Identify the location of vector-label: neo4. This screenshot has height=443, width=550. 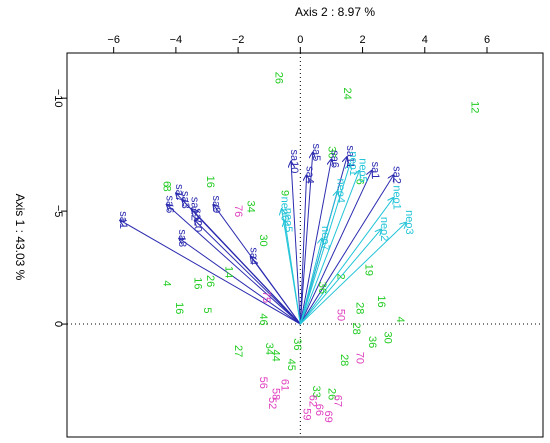
(341, 191).